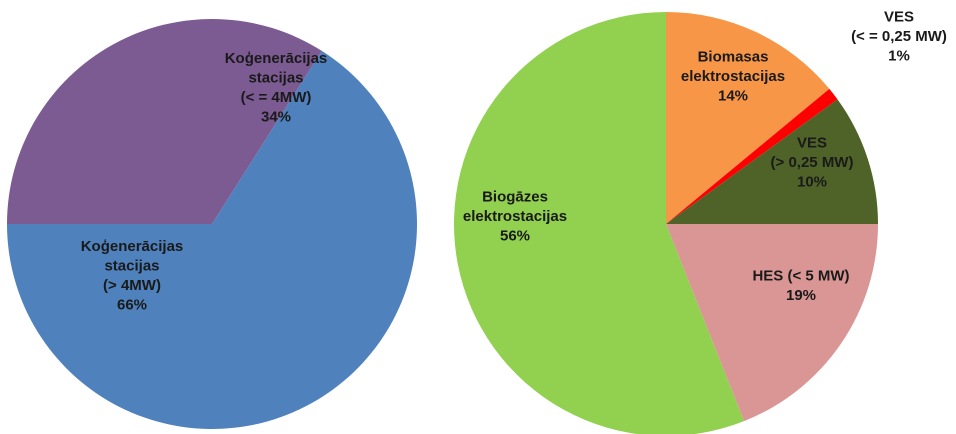 Image resolution: width=956 pixels, height=434 pixels. Describe the element at coordinates (515, 236) in the screenshot. I see `label-line: 56%` at that location.